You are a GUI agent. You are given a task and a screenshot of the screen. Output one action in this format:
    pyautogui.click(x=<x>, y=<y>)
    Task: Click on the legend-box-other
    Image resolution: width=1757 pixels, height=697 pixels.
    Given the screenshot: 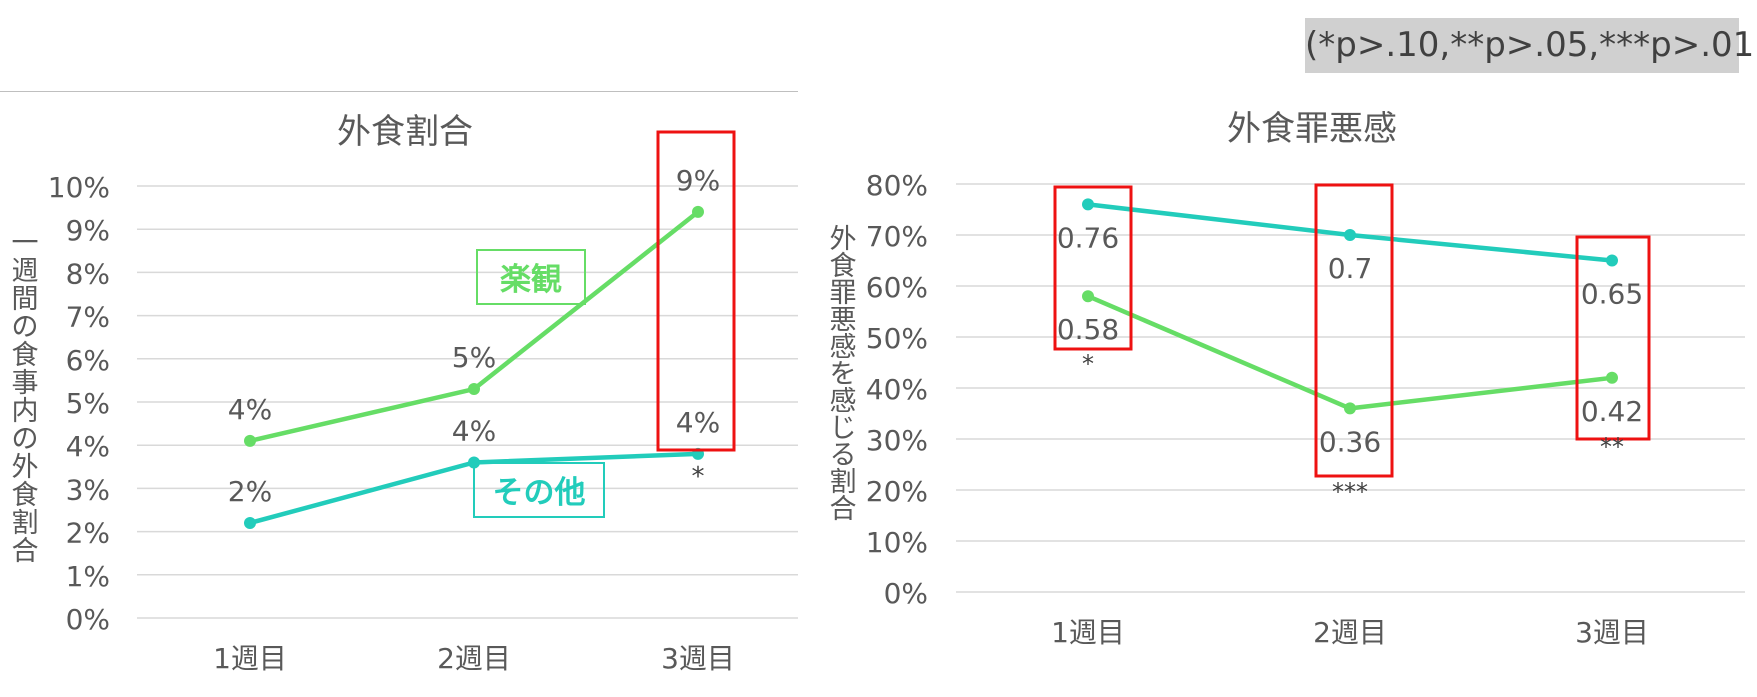 What is the action you would take?
    pyautogui.click(x=539, y=490)
    